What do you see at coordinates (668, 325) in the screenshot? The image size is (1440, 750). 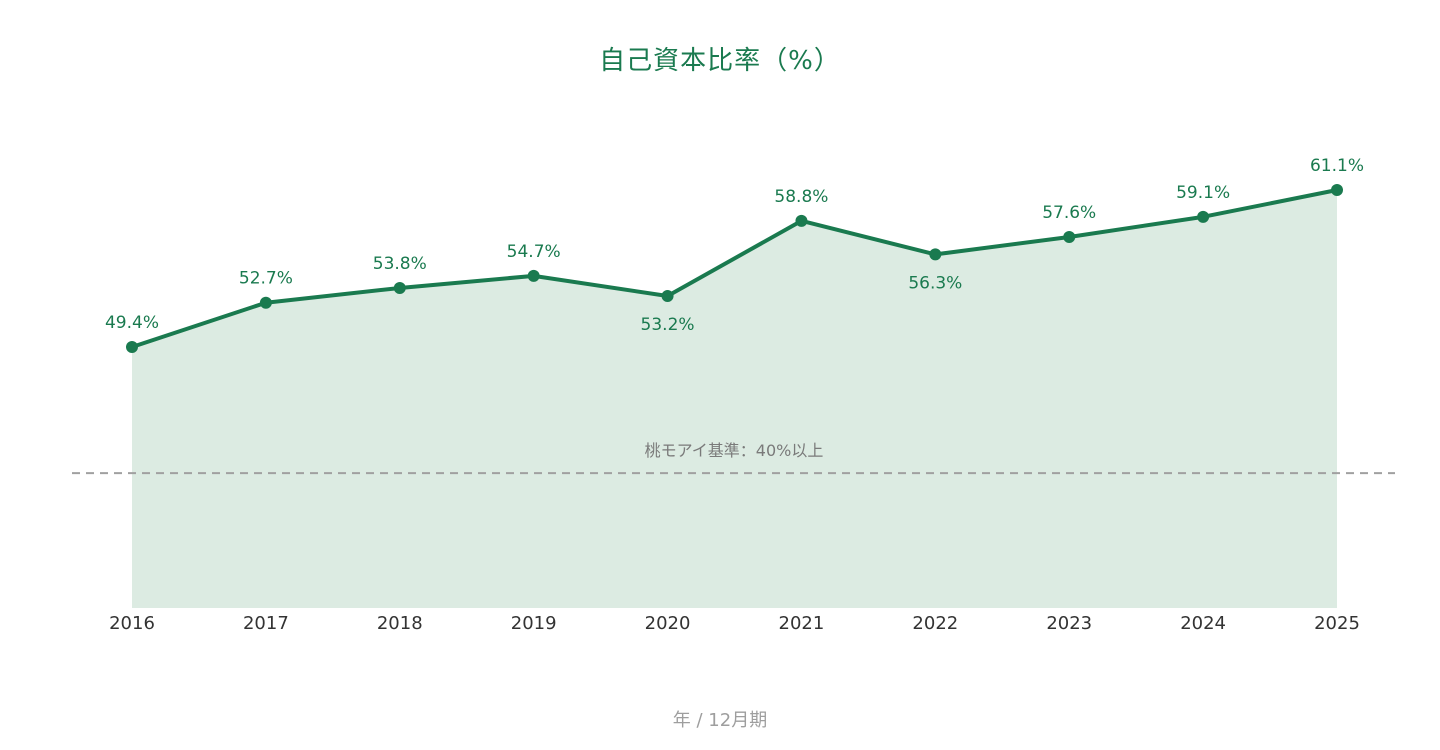 I see `data-label: 53.2%` at bounding box center [668, 325].